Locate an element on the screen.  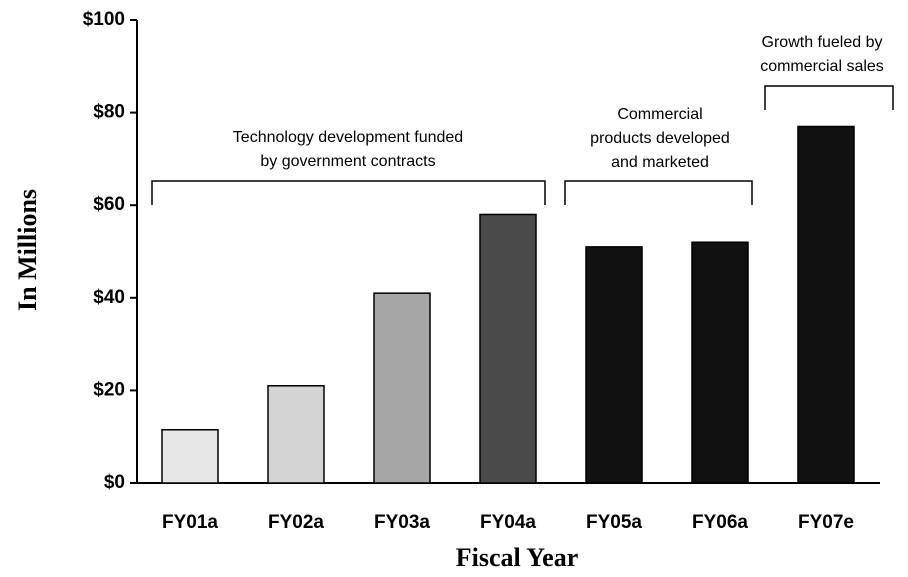
x-tick-label: FY02a is located at coordinates (296, 522).